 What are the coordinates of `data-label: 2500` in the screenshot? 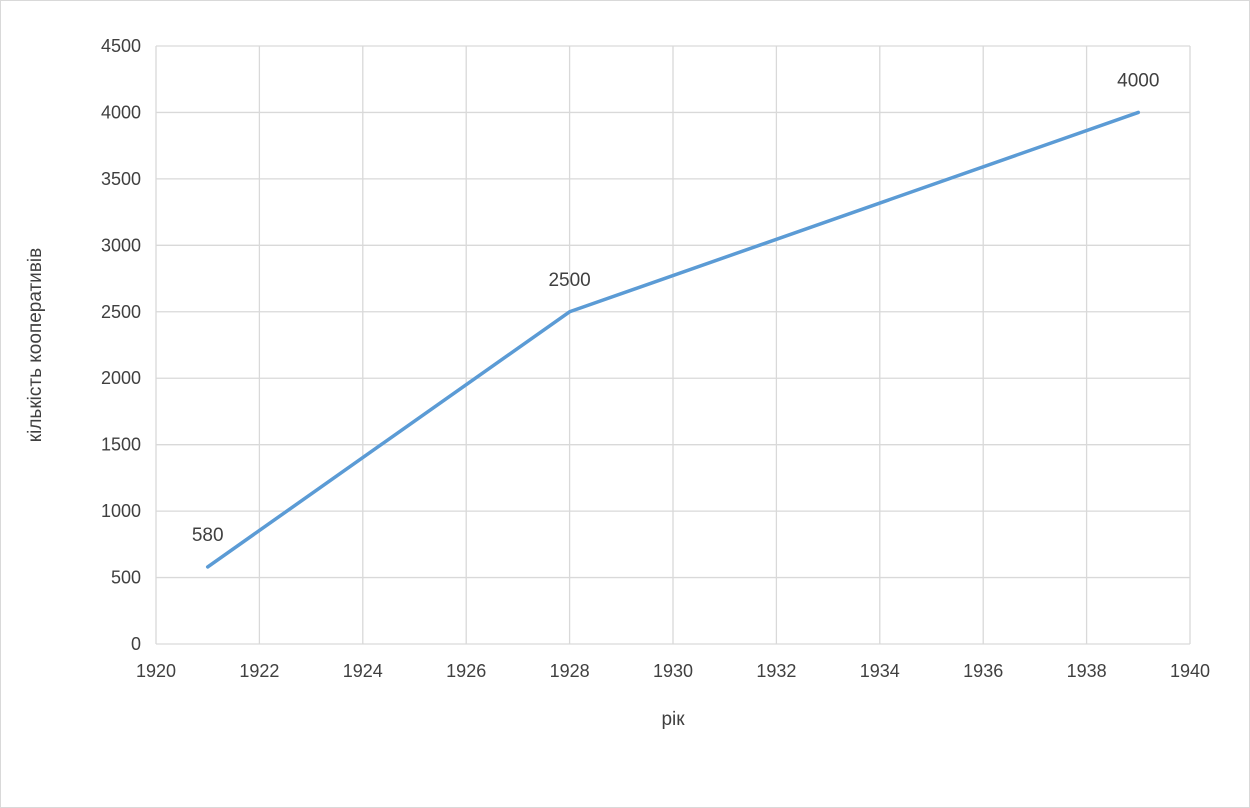 It's located at (569, 280).